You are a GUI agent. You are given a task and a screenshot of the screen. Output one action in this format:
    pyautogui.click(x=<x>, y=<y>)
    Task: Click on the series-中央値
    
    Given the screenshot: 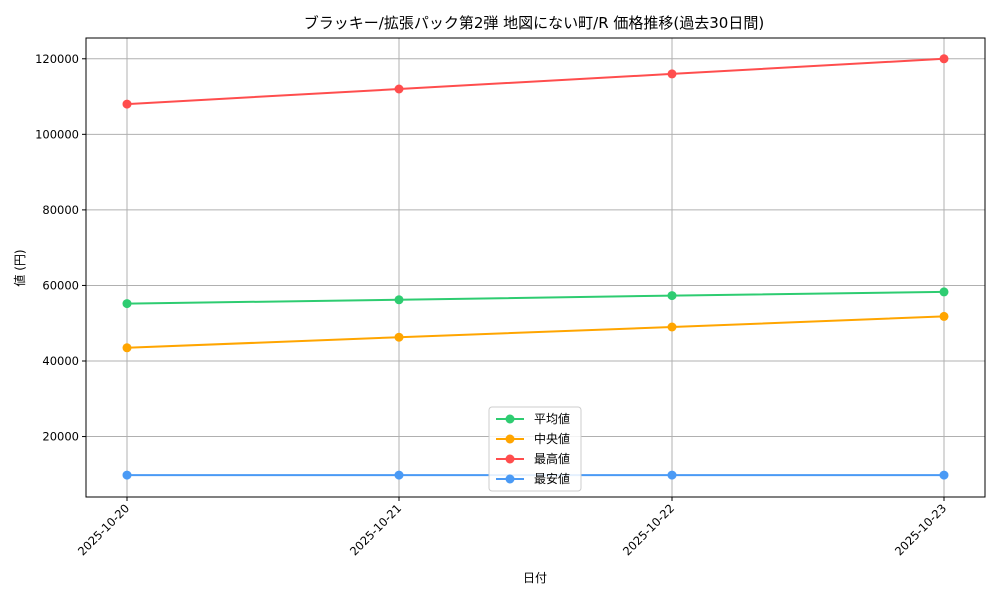 What is the action you would take?
    pyautogui.click(x=535, y=332)
    